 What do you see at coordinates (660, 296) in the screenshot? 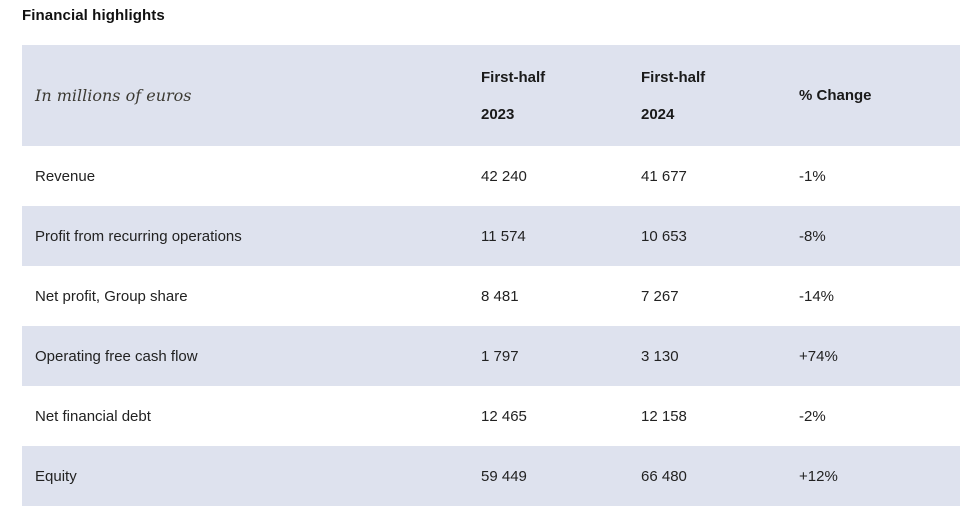
I see `cell-fh2024: 7 267` at bounding box center [660, 296].